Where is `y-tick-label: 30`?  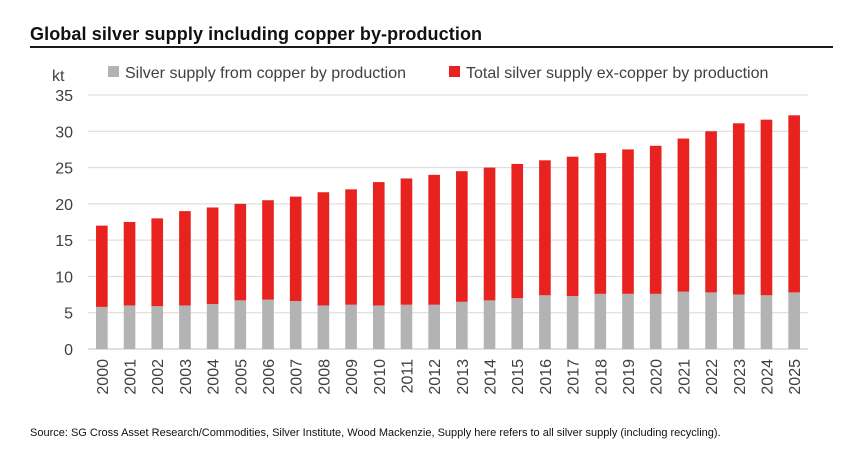 y-tick-label: 30 is located at coordinates (64, 132).